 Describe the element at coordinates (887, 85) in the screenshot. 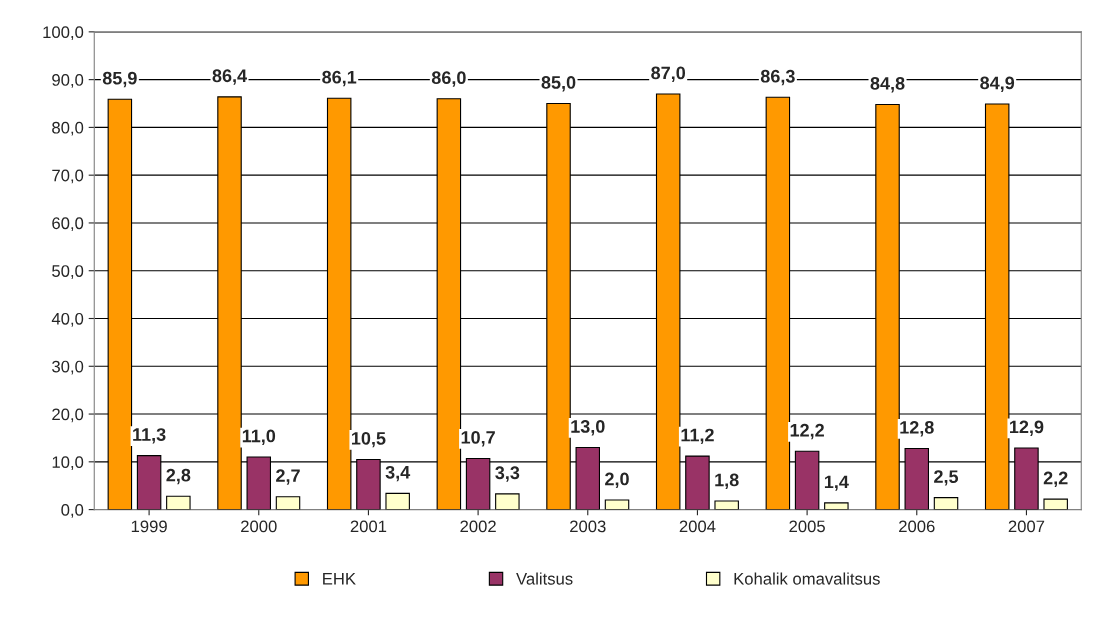

I see `data-label: 84,8` at that location.